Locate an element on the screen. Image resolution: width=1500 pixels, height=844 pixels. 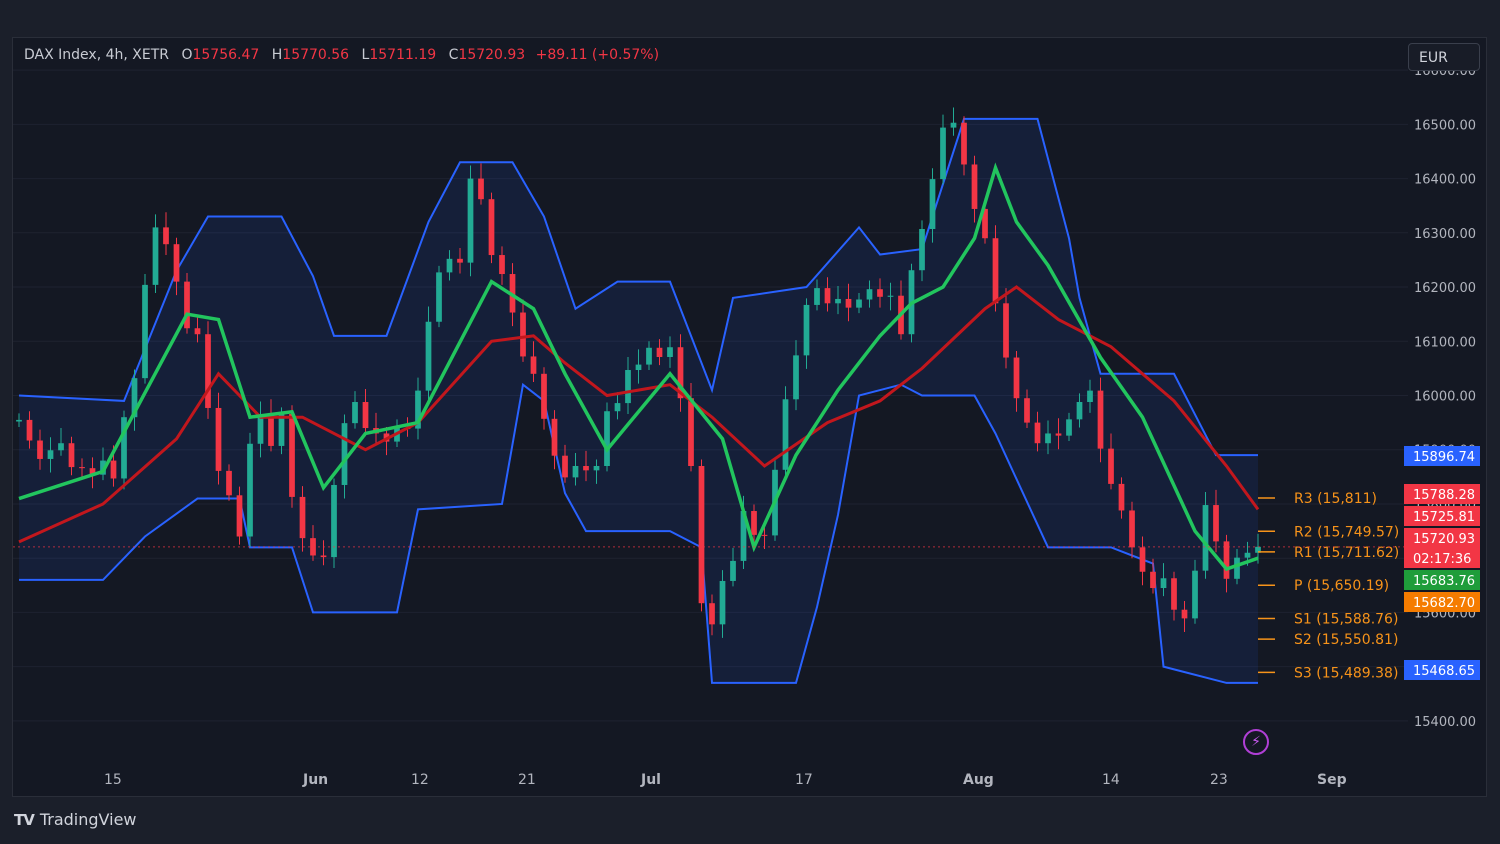
lightning-icon: ⚡ is located at coordinates (1256, 742).